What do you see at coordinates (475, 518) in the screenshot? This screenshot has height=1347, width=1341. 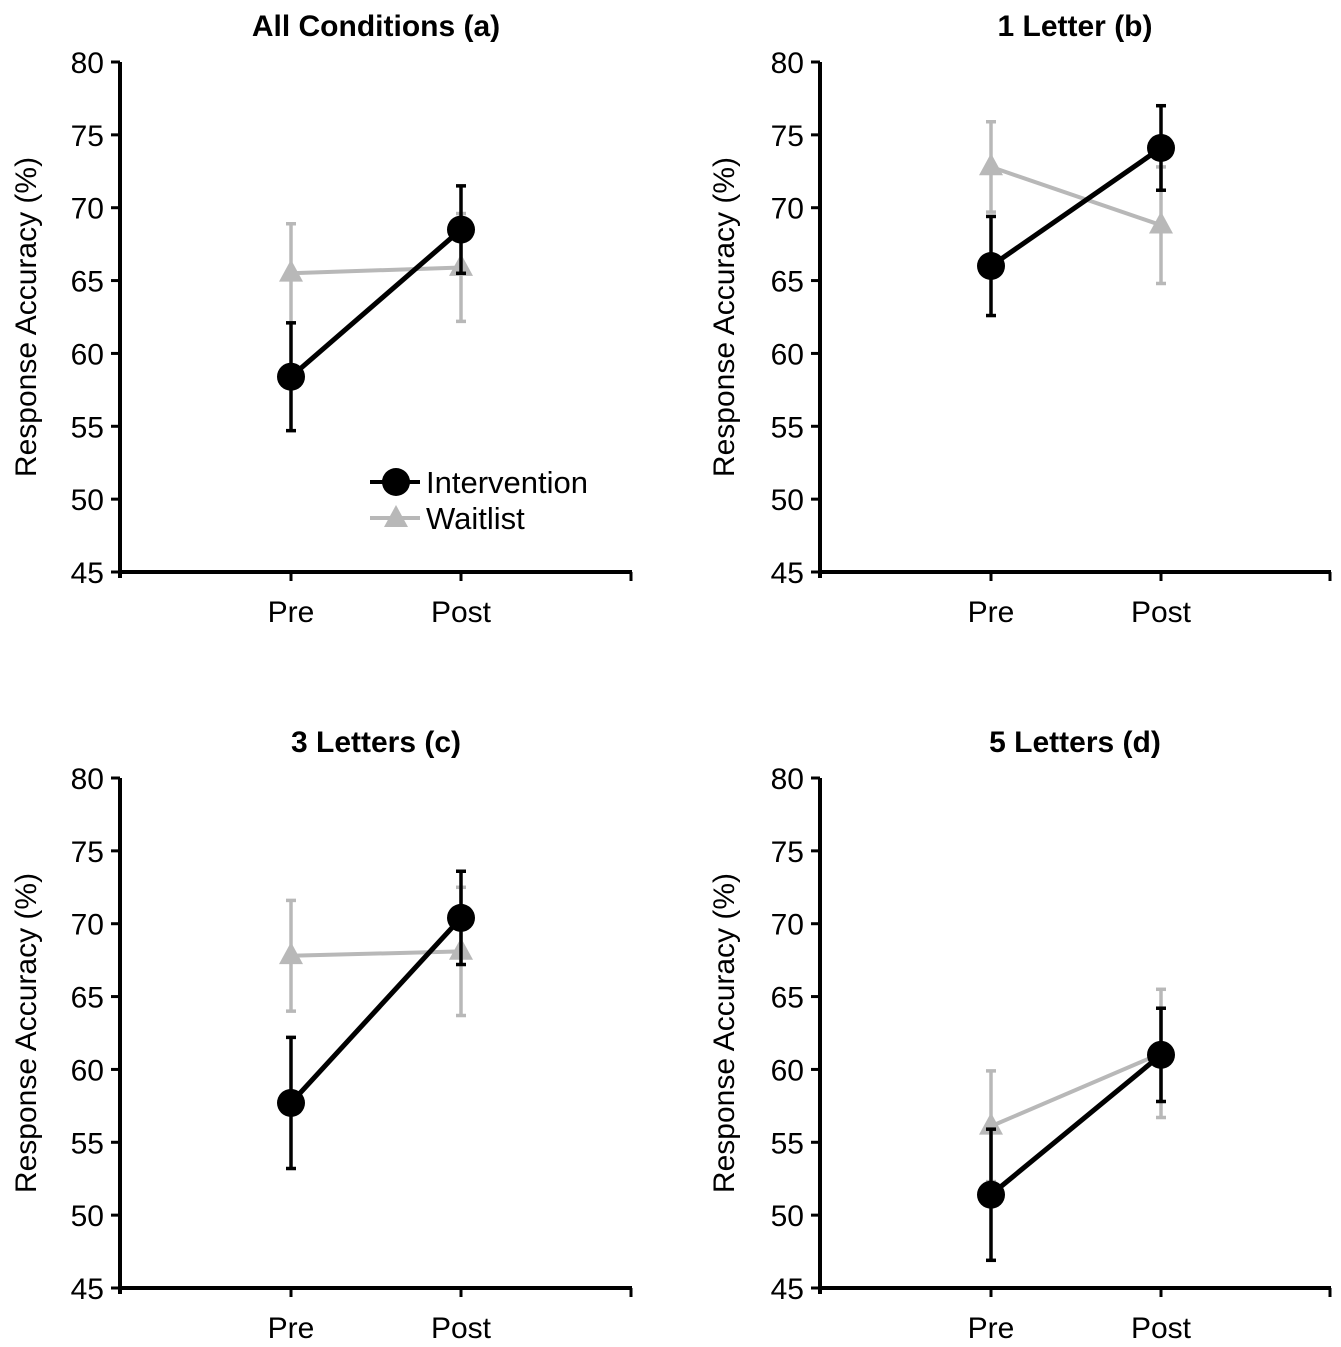 I see `legend-waitlist-label: Waitlist` at bounding box center [475, 518].